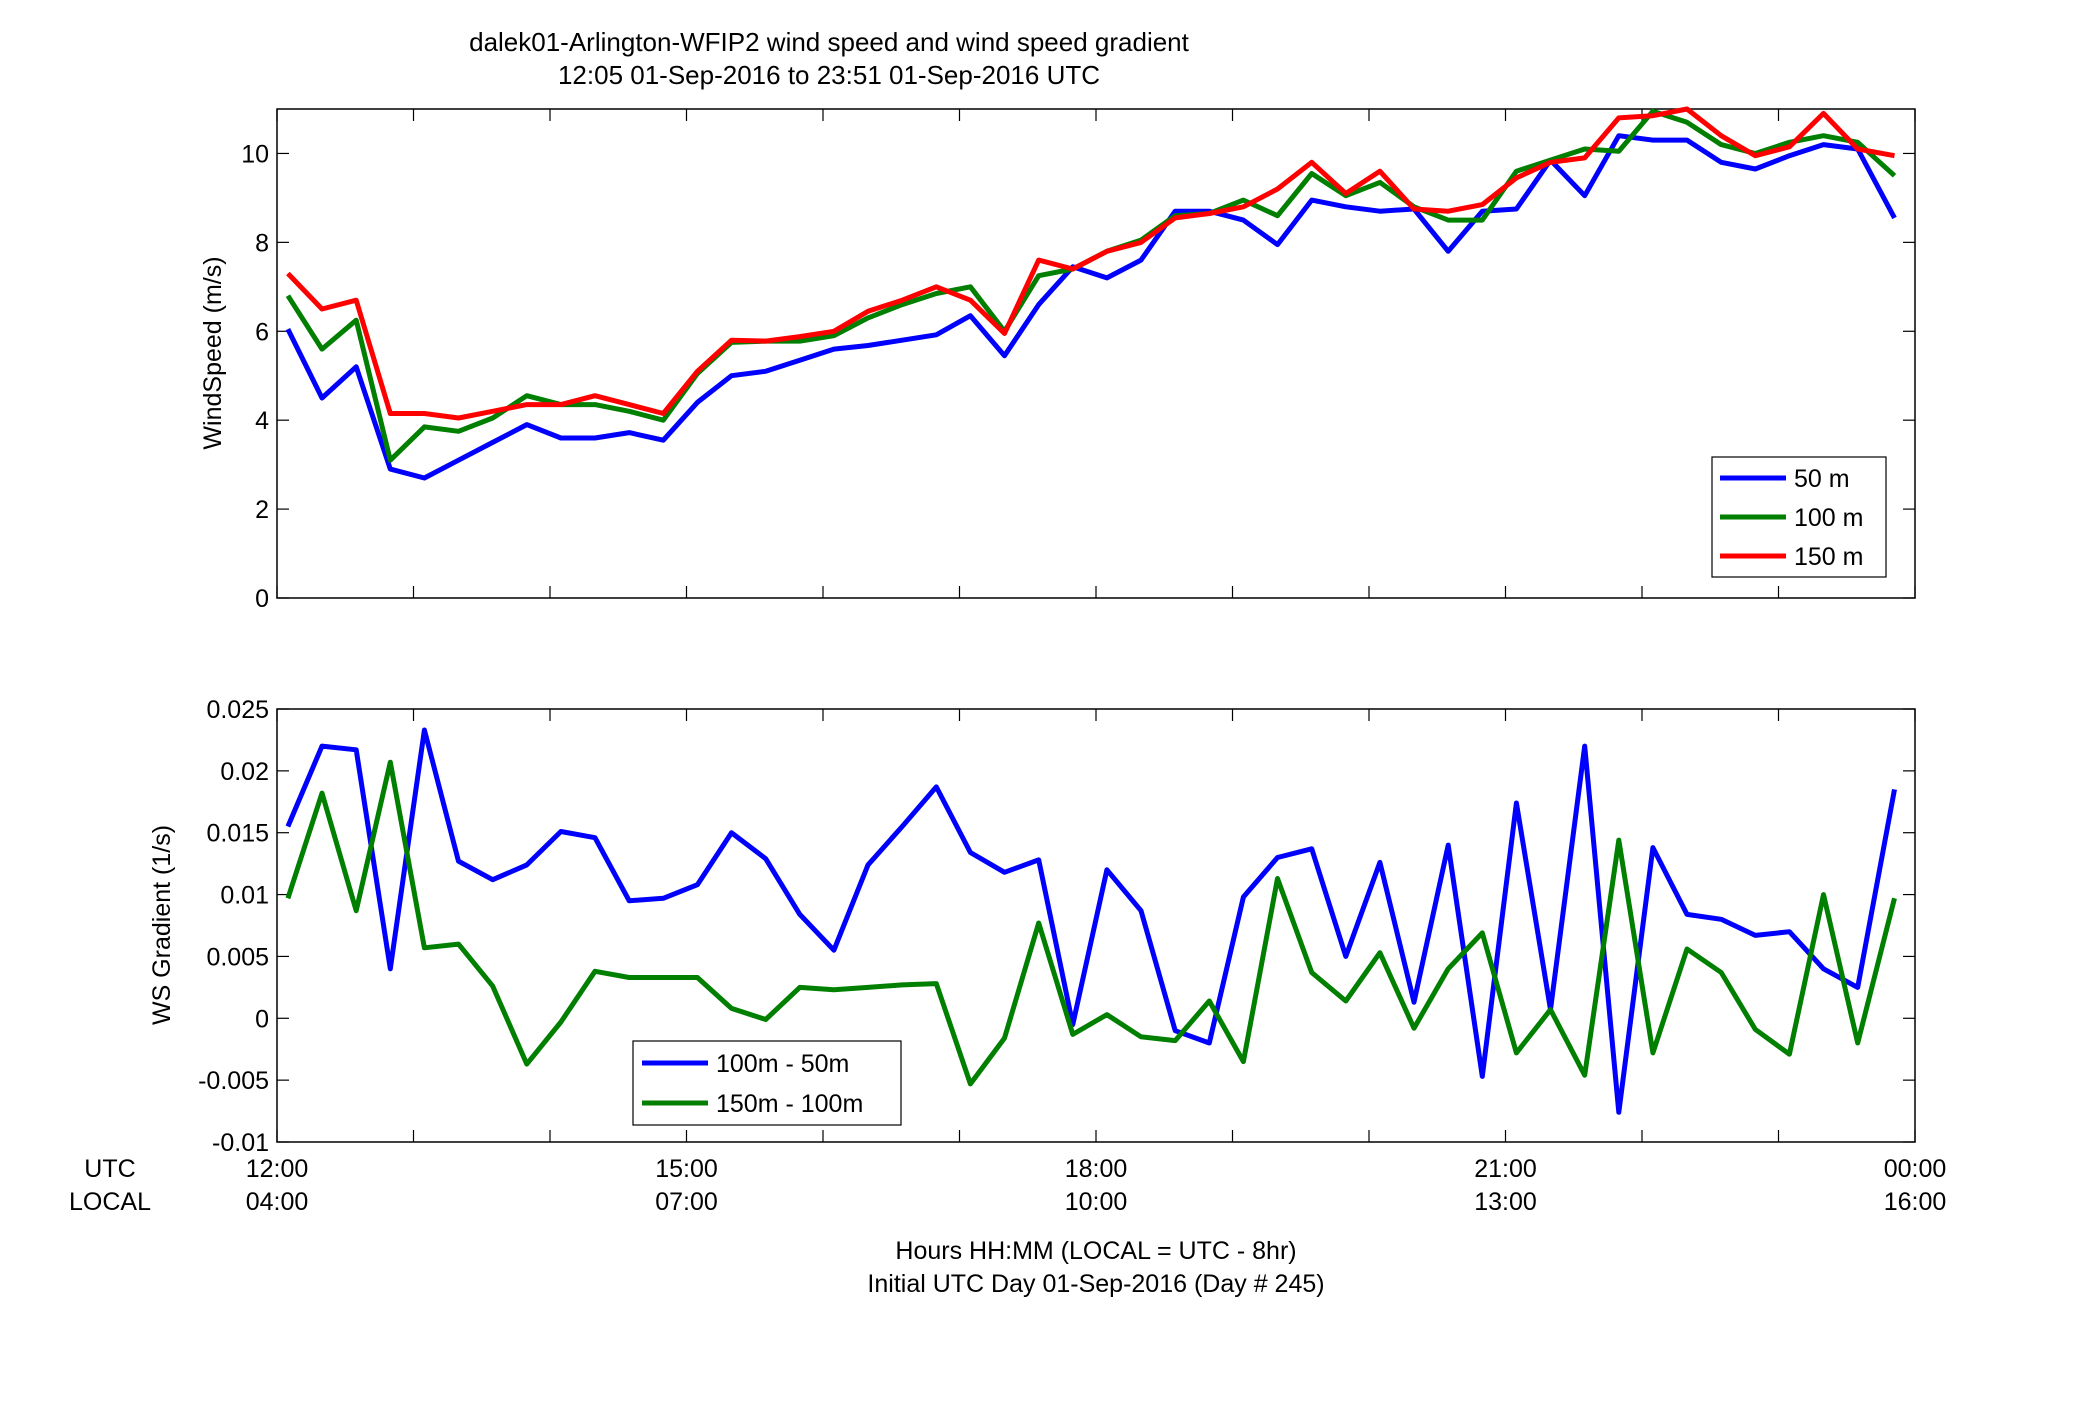 This screenshot has width=2098, height=1425. What do you see at coordinates (782, 1064) in the screenshot?
I see `legend-label-100m-minus-50m: 100m - 50m` at bounding box center [782, 1064].